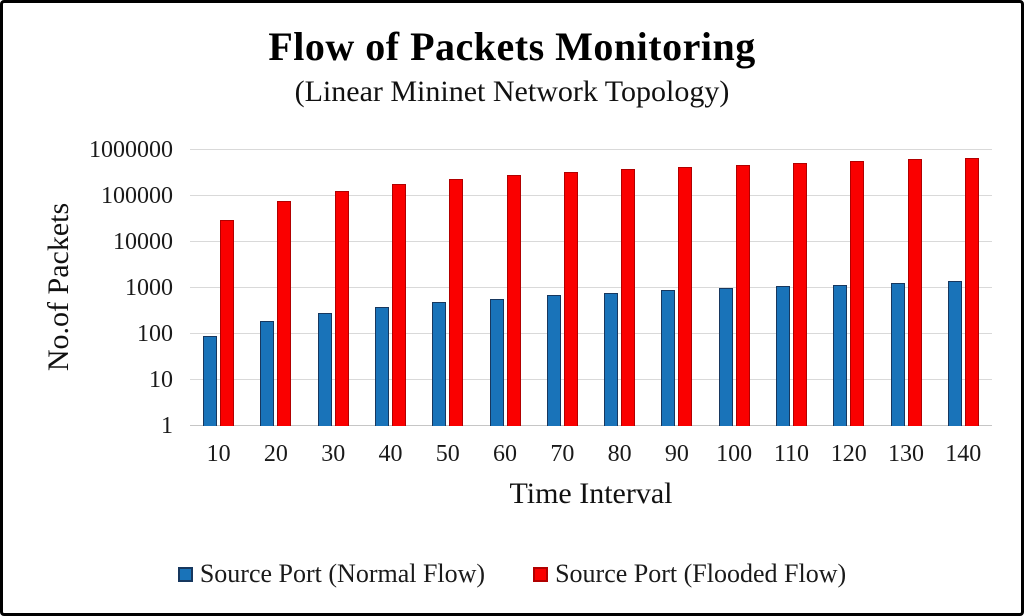 The image size is (1024, 616). I want to click on chart-title: Flow of Packets Monitoring, so click(512, 46).